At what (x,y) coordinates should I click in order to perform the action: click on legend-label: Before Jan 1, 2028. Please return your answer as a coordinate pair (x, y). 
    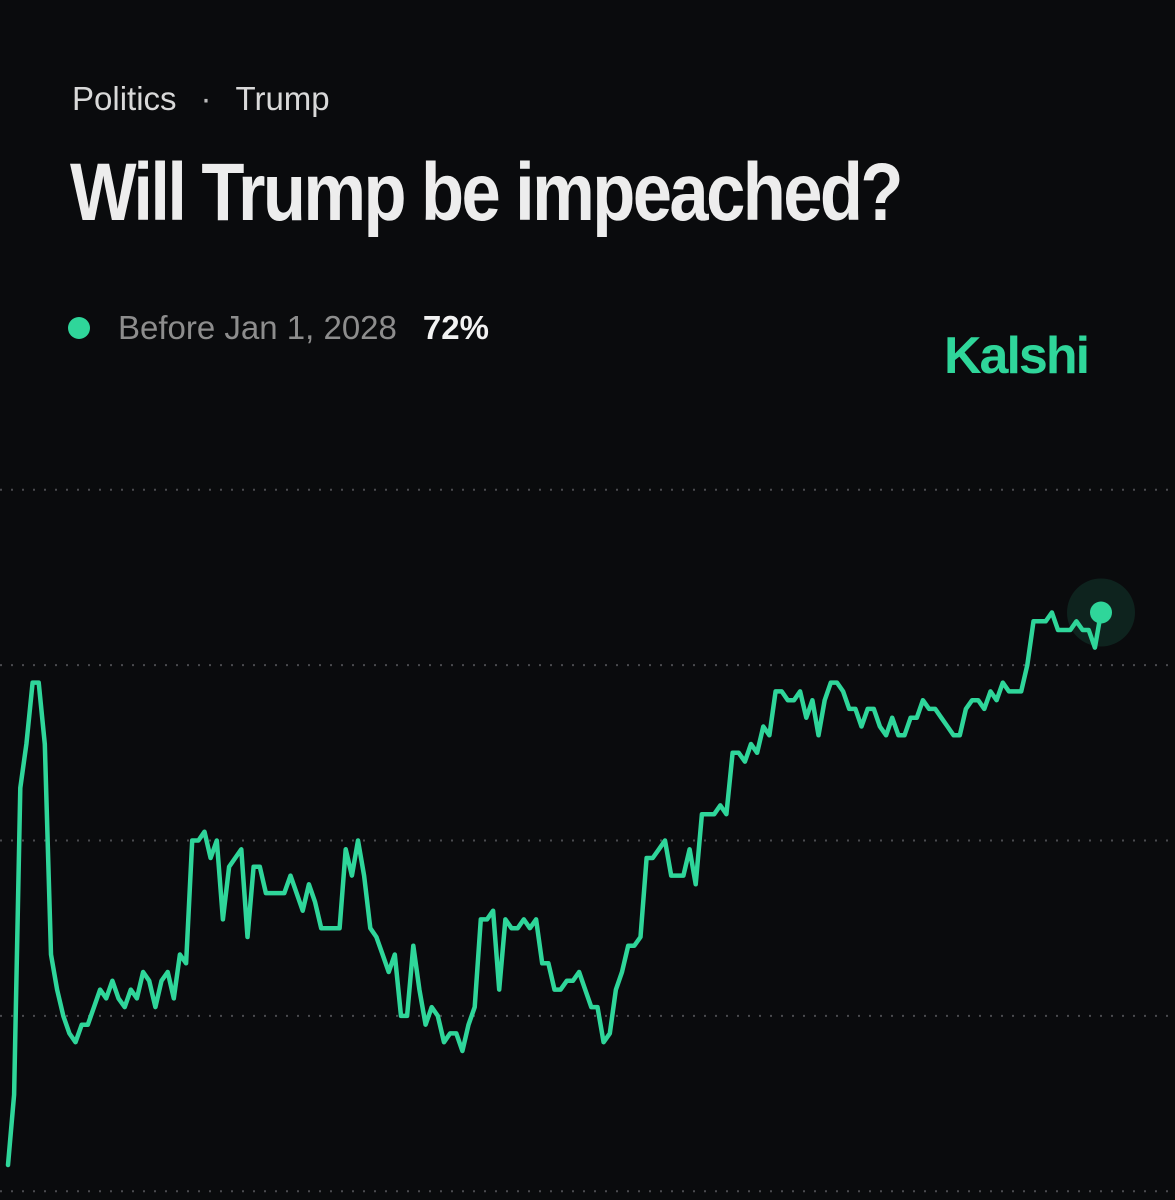
    Looking at the image, I should click on (257, 327).